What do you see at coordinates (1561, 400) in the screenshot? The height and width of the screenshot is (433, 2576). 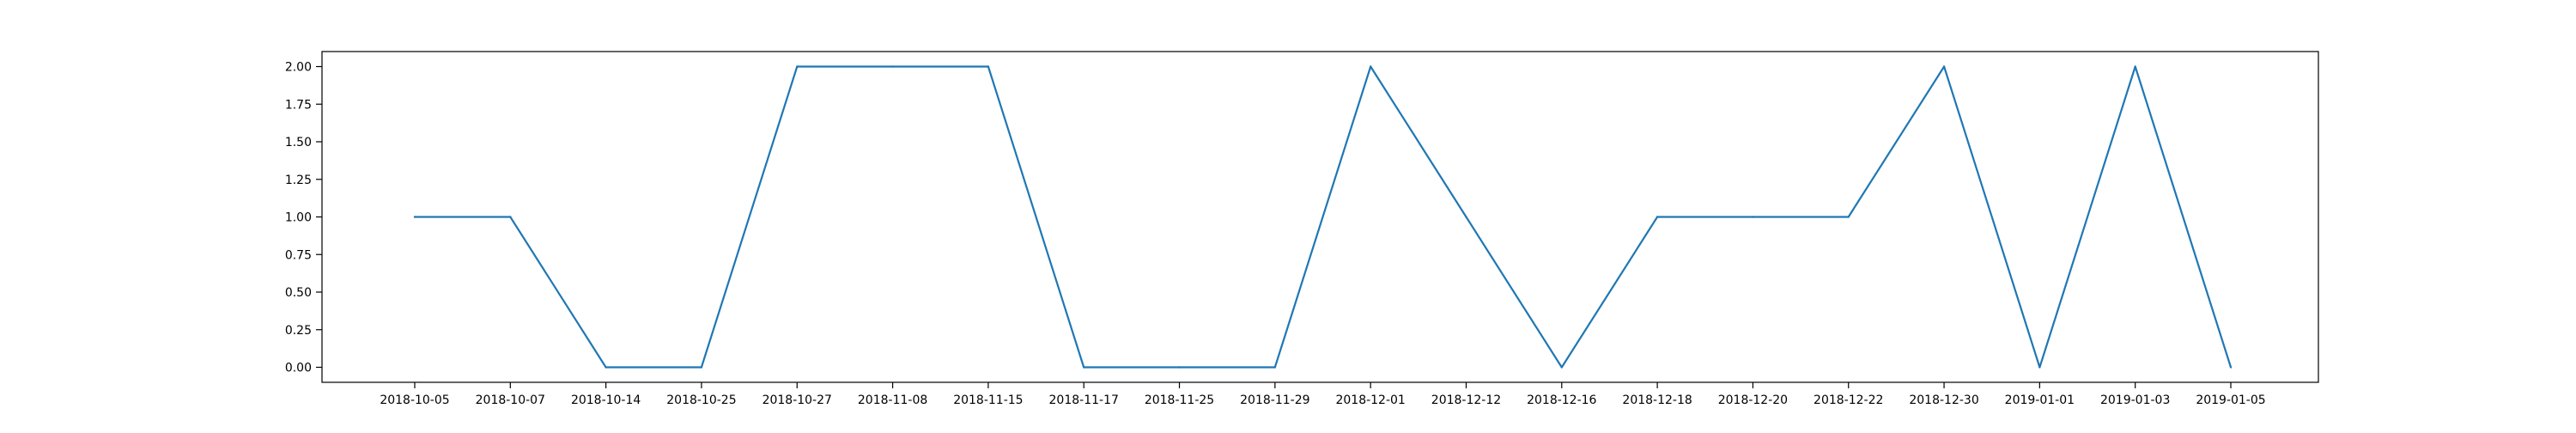 I see `x-tick-label: 2018-12-16` at bounding box center [1561, 400].